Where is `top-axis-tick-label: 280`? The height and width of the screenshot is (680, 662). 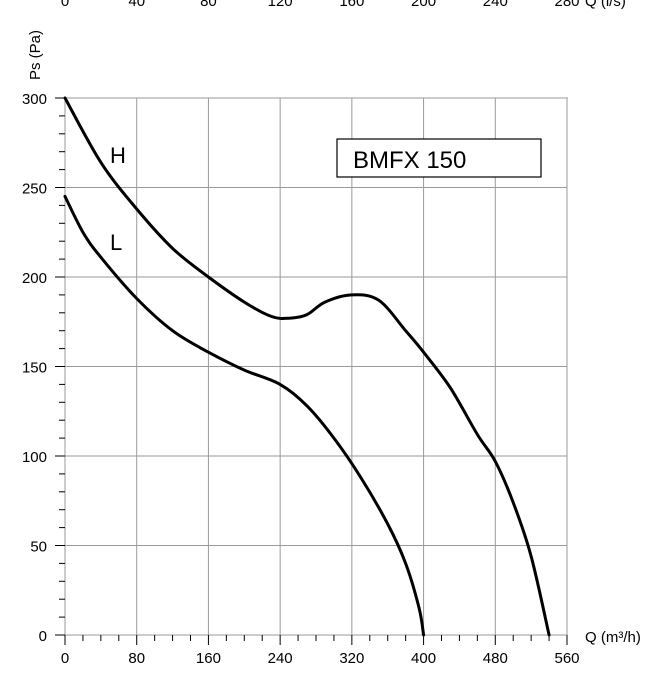 top-axis-tick-label: 280 is located at coordinates (566, 5).